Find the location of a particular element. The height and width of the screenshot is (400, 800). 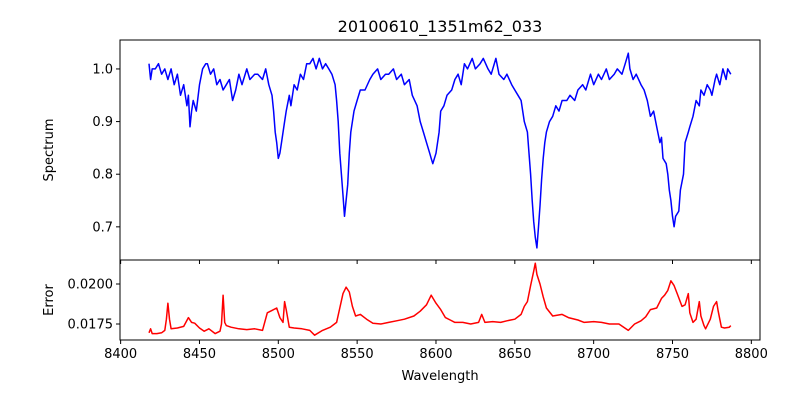

chart-title: 20100610_1351m62_033 is located at coordinates (440, 27).